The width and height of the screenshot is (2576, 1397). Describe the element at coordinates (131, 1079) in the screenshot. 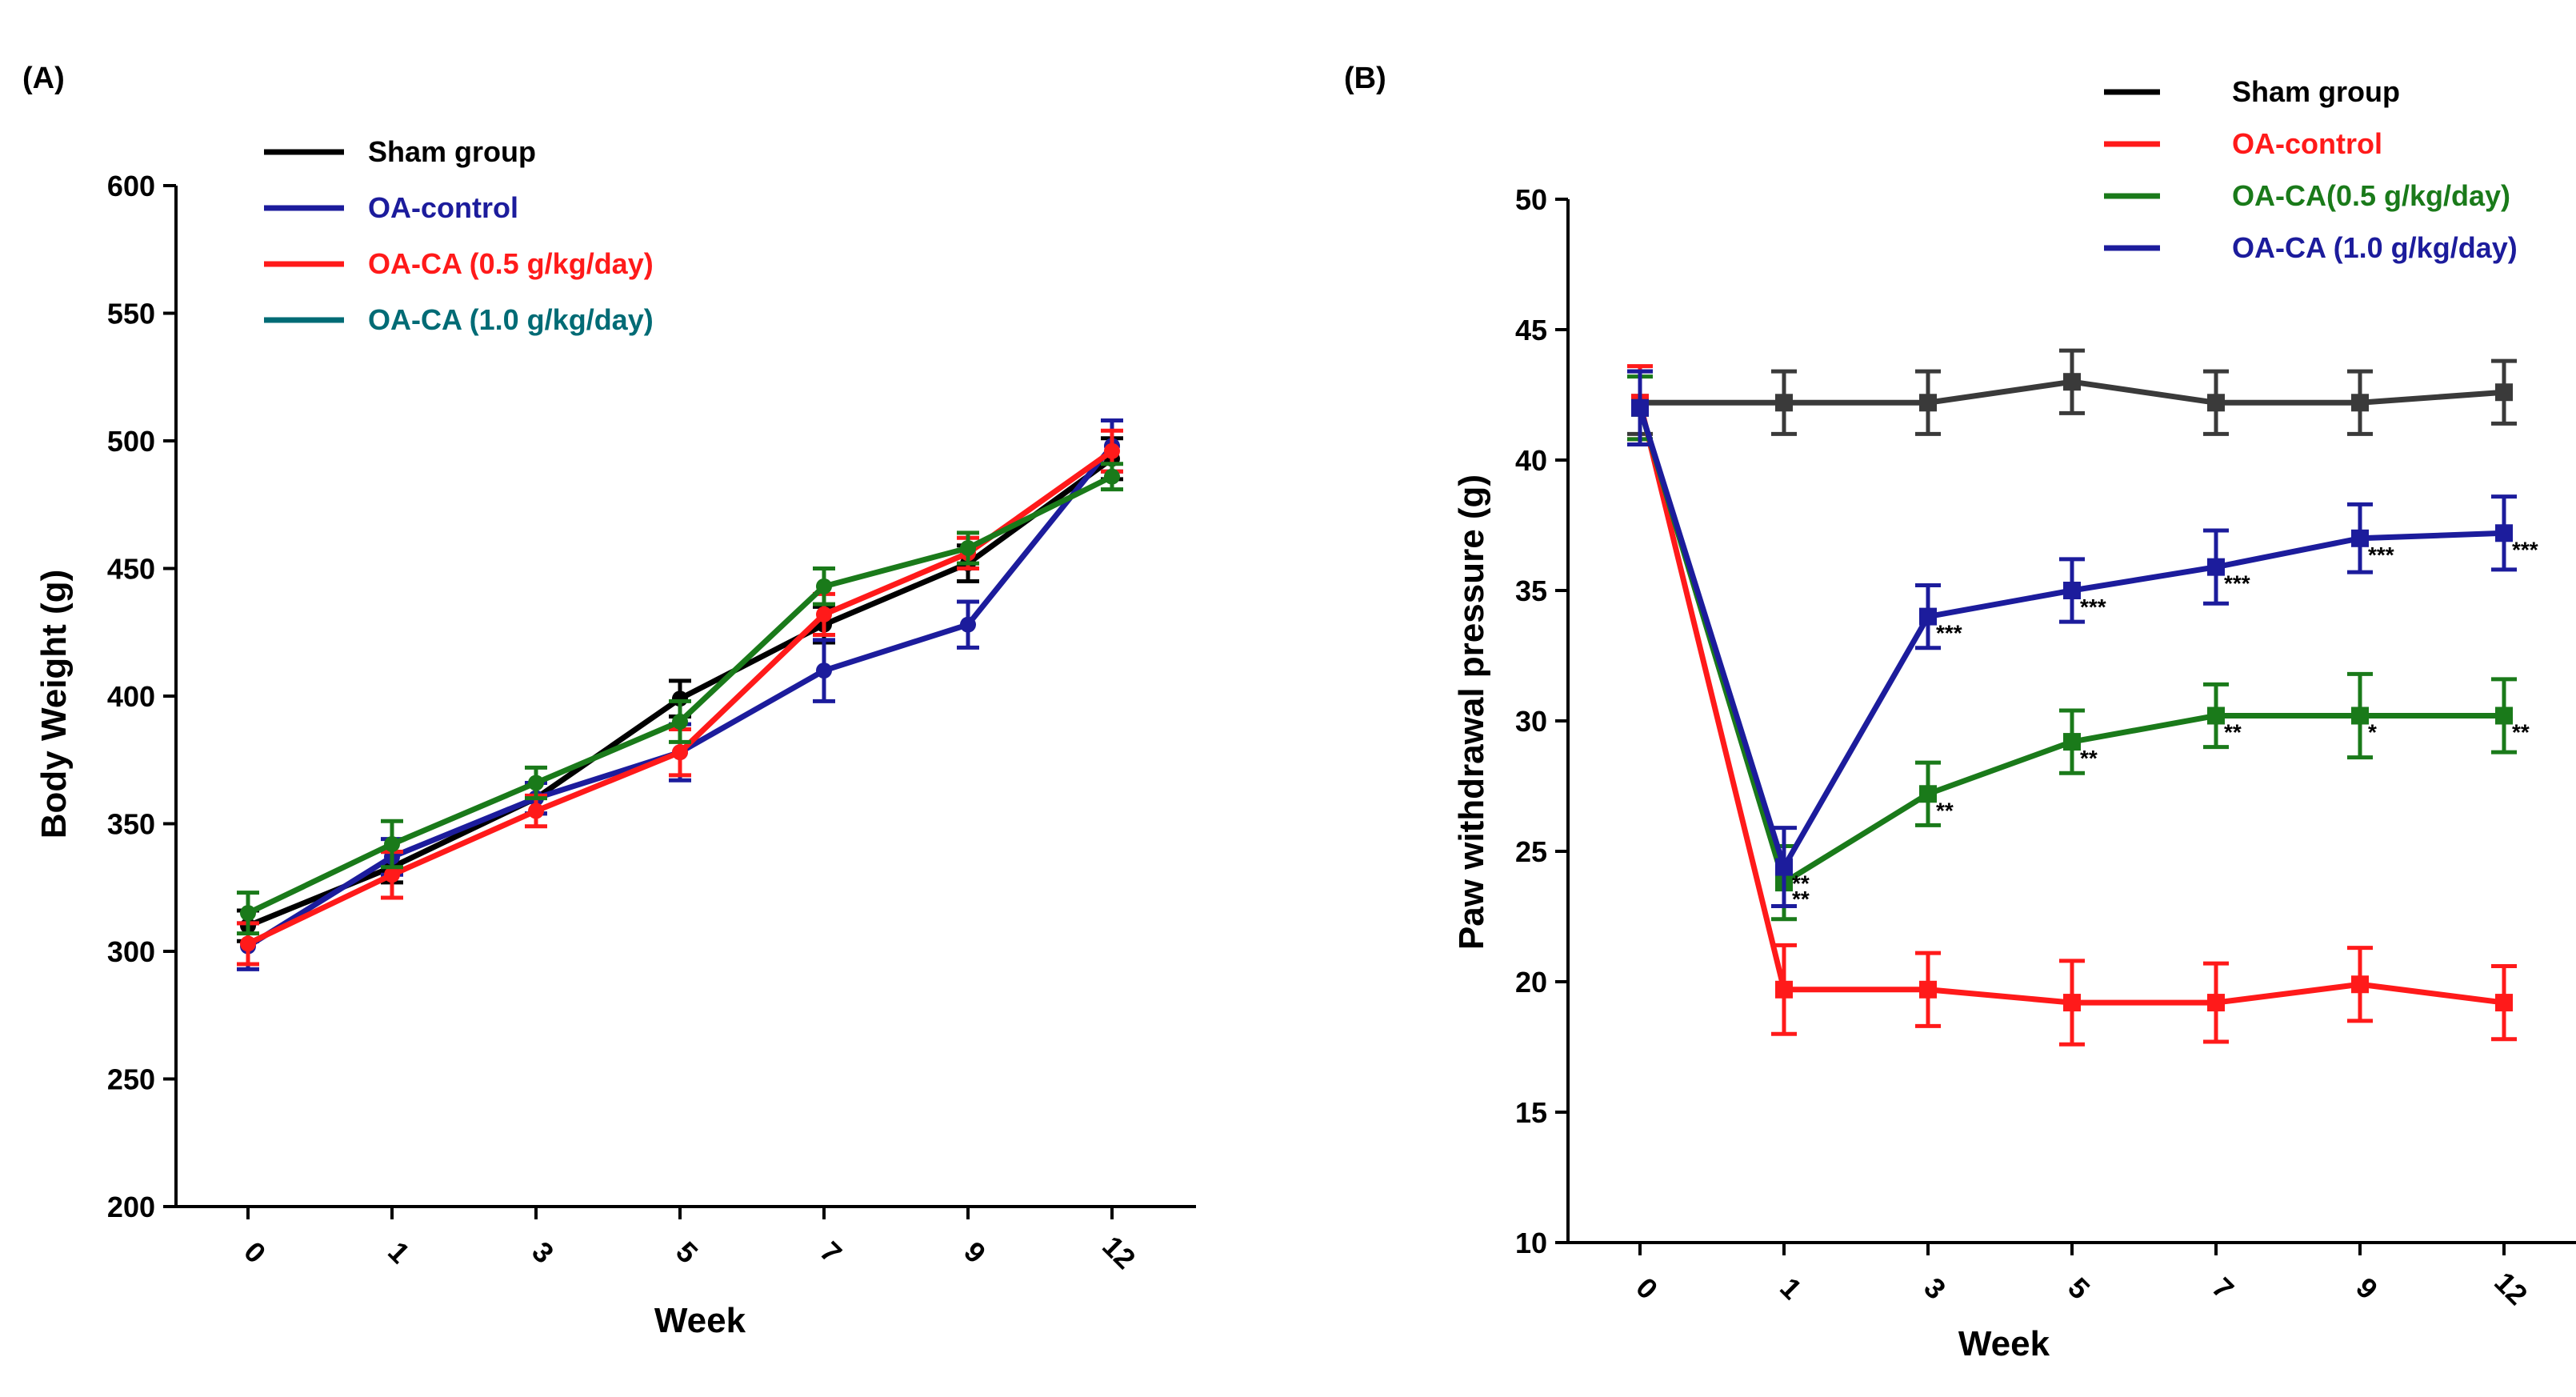

I see `panel-a-y-tick-label: 250` at that location.